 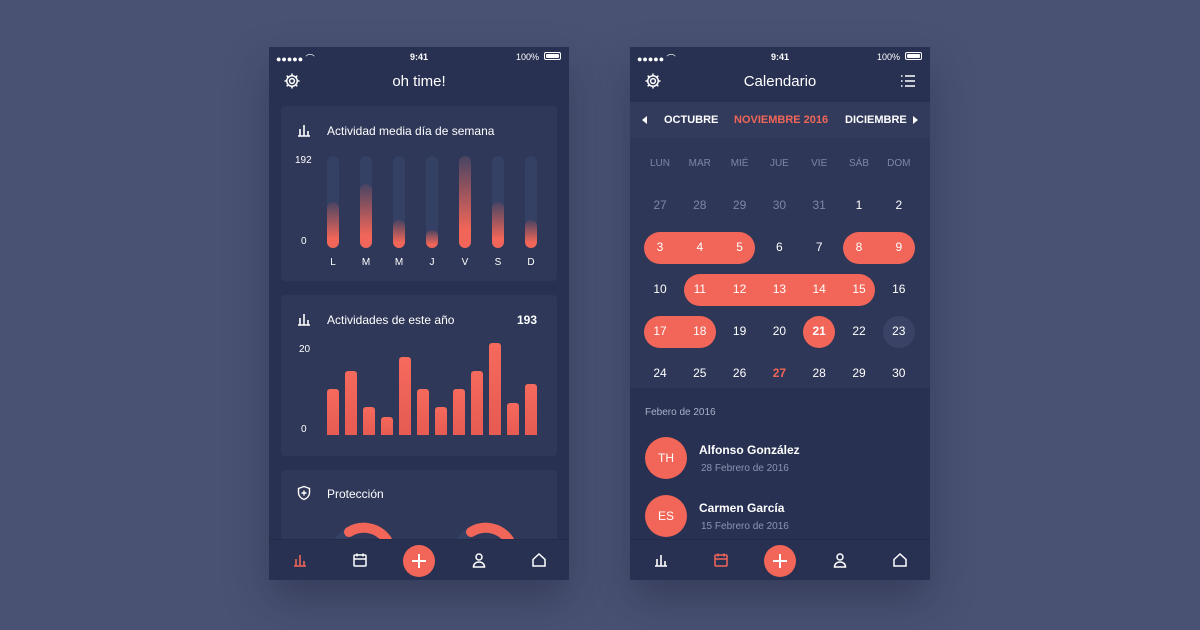 I want to click on weekday-name: JUE, so click(x=779, y=163).